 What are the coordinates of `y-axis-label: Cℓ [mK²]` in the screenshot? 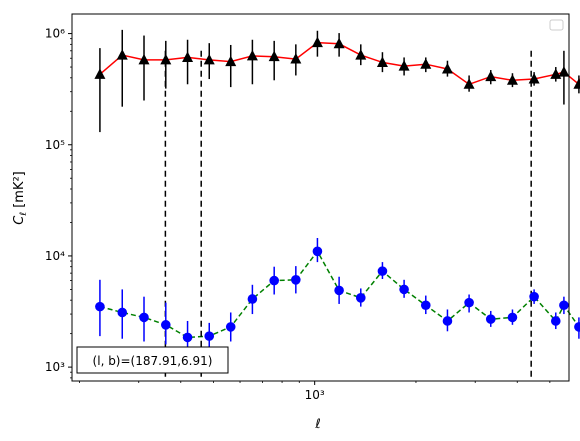 It's located at (20, 197).